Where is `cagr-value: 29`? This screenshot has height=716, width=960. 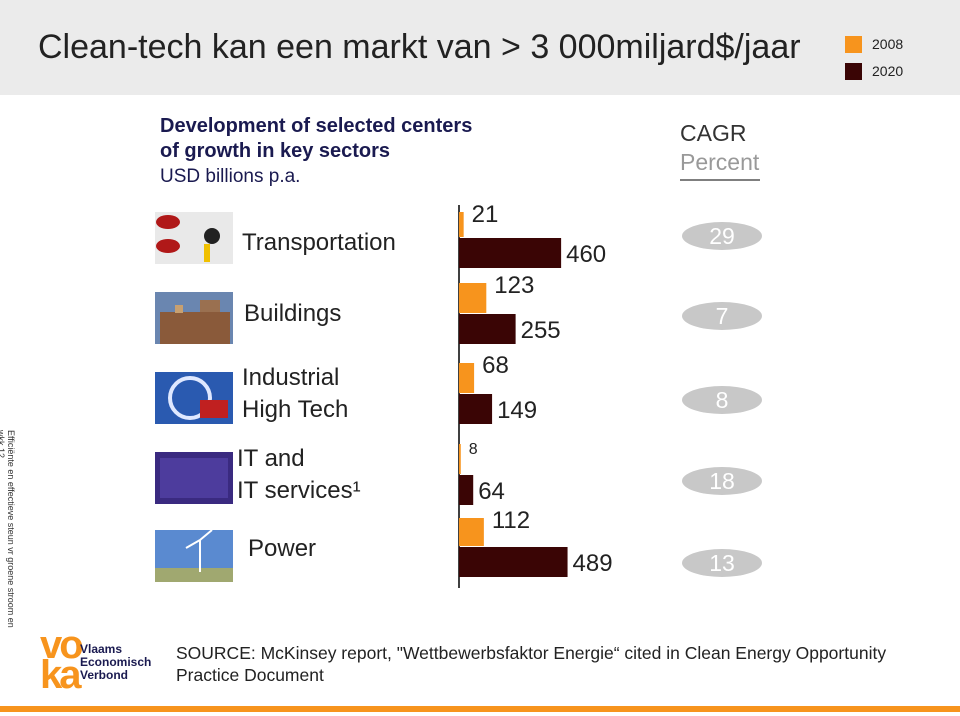
cagr-value: 29 is located at coordinates (722, 236).